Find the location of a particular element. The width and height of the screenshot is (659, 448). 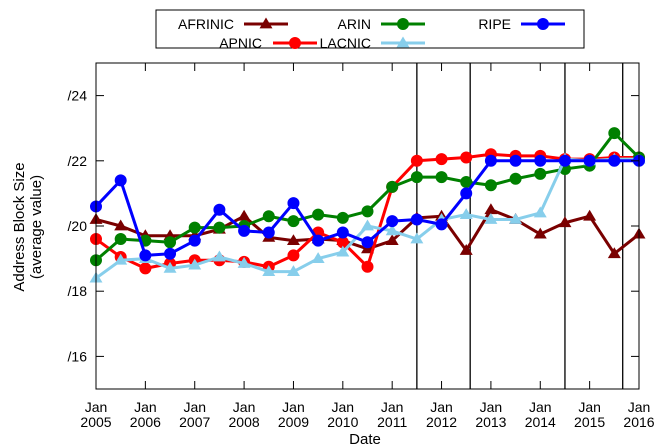

legend-item-lacnic: LACNIC is located at coordinates (372, 43).